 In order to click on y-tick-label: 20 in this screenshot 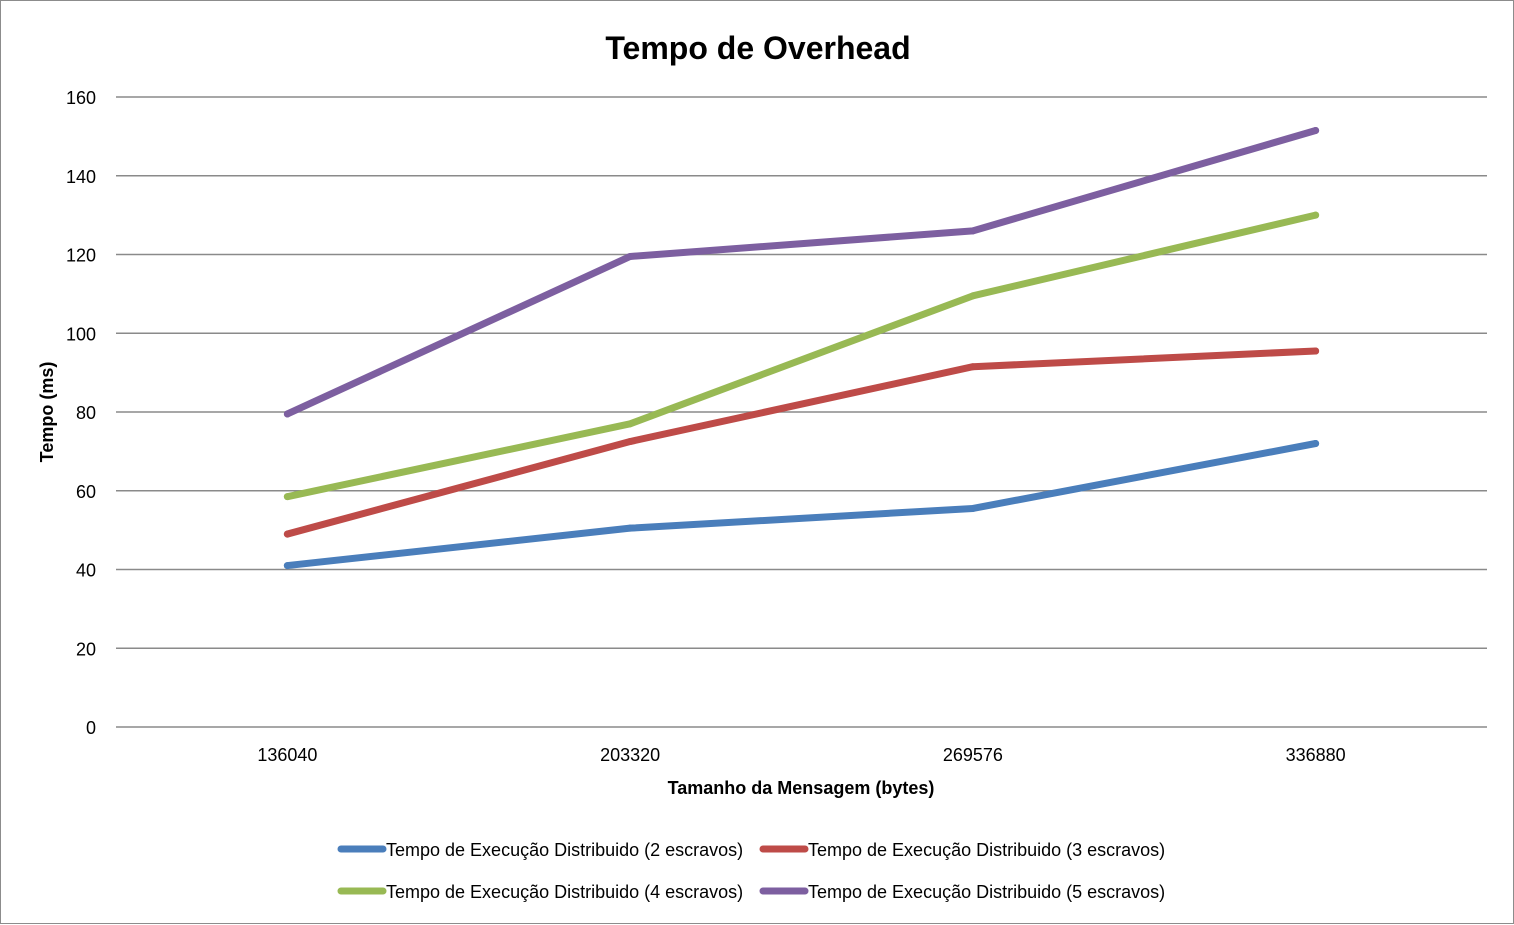, I will do `click(86, 649)`.